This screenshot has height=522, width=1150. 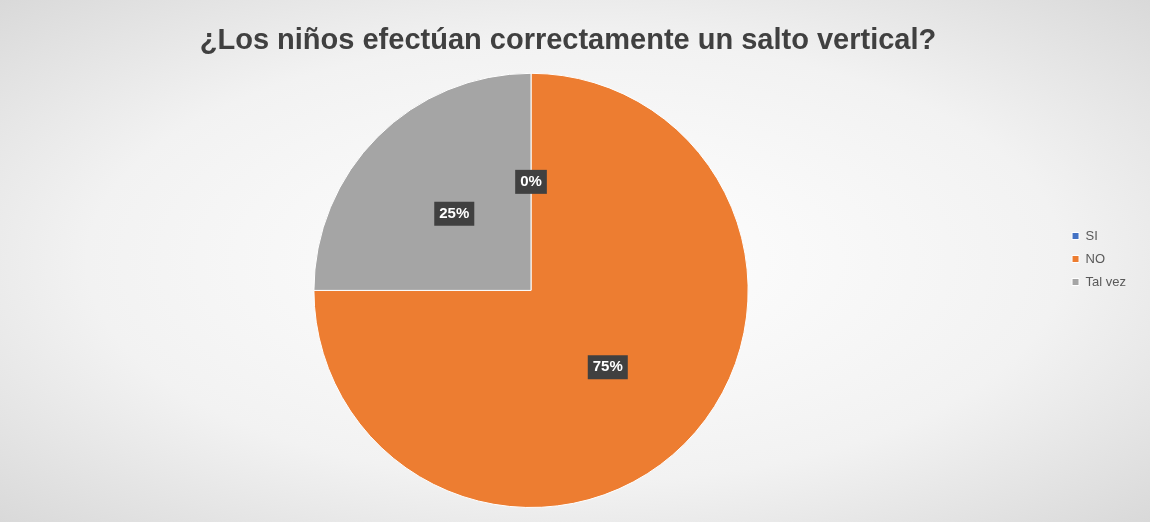 What do you see at coordinates (568, 39) in the screenshot?
I see `chart-title: ¿Los niños efectúan correctamente un salto vertical?` at bounding box center [568, 39].